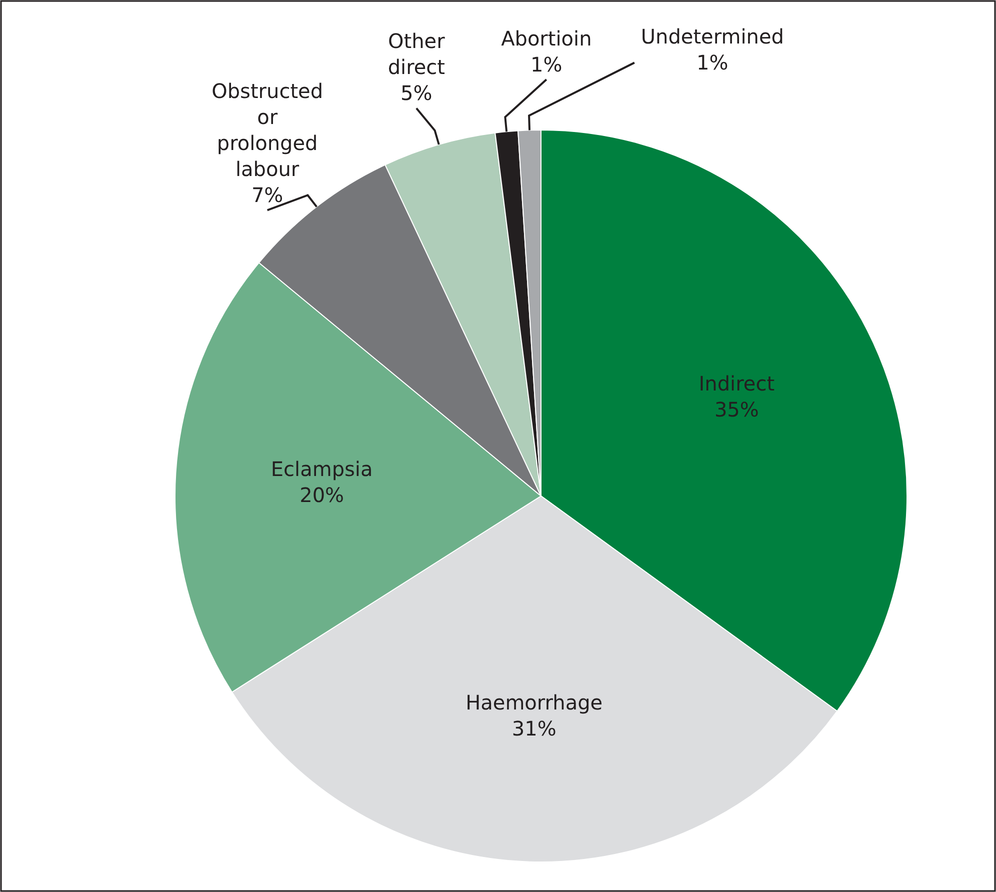 The width and height of the screenshot is (996, 892). I want to click on data-label: 35%, so click(736, 409).